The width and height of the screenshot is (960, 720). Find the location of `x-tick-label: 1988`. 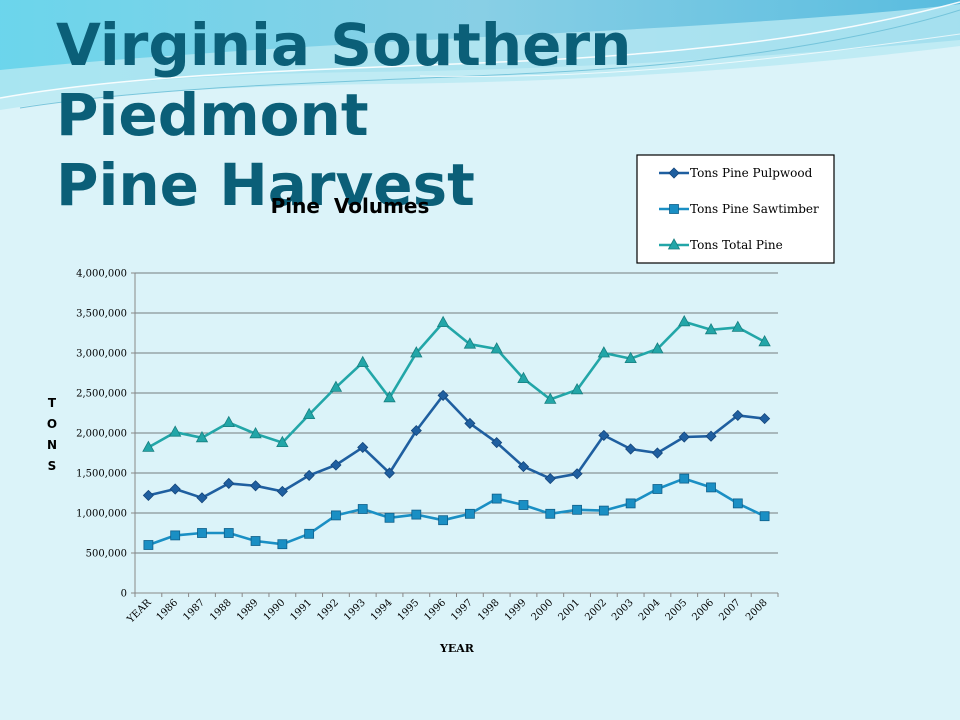

x-tick-label: 1988 is located at coordinates (221, 610).